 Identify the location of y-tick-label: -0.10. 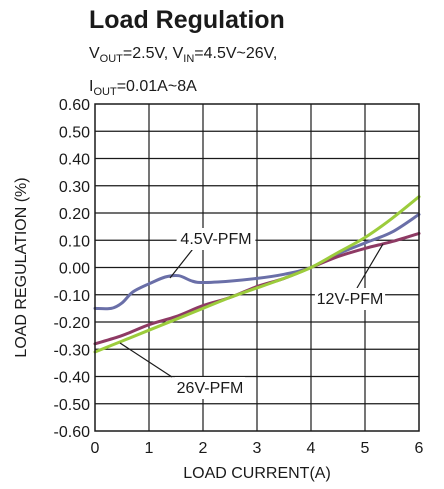
(72, 296).